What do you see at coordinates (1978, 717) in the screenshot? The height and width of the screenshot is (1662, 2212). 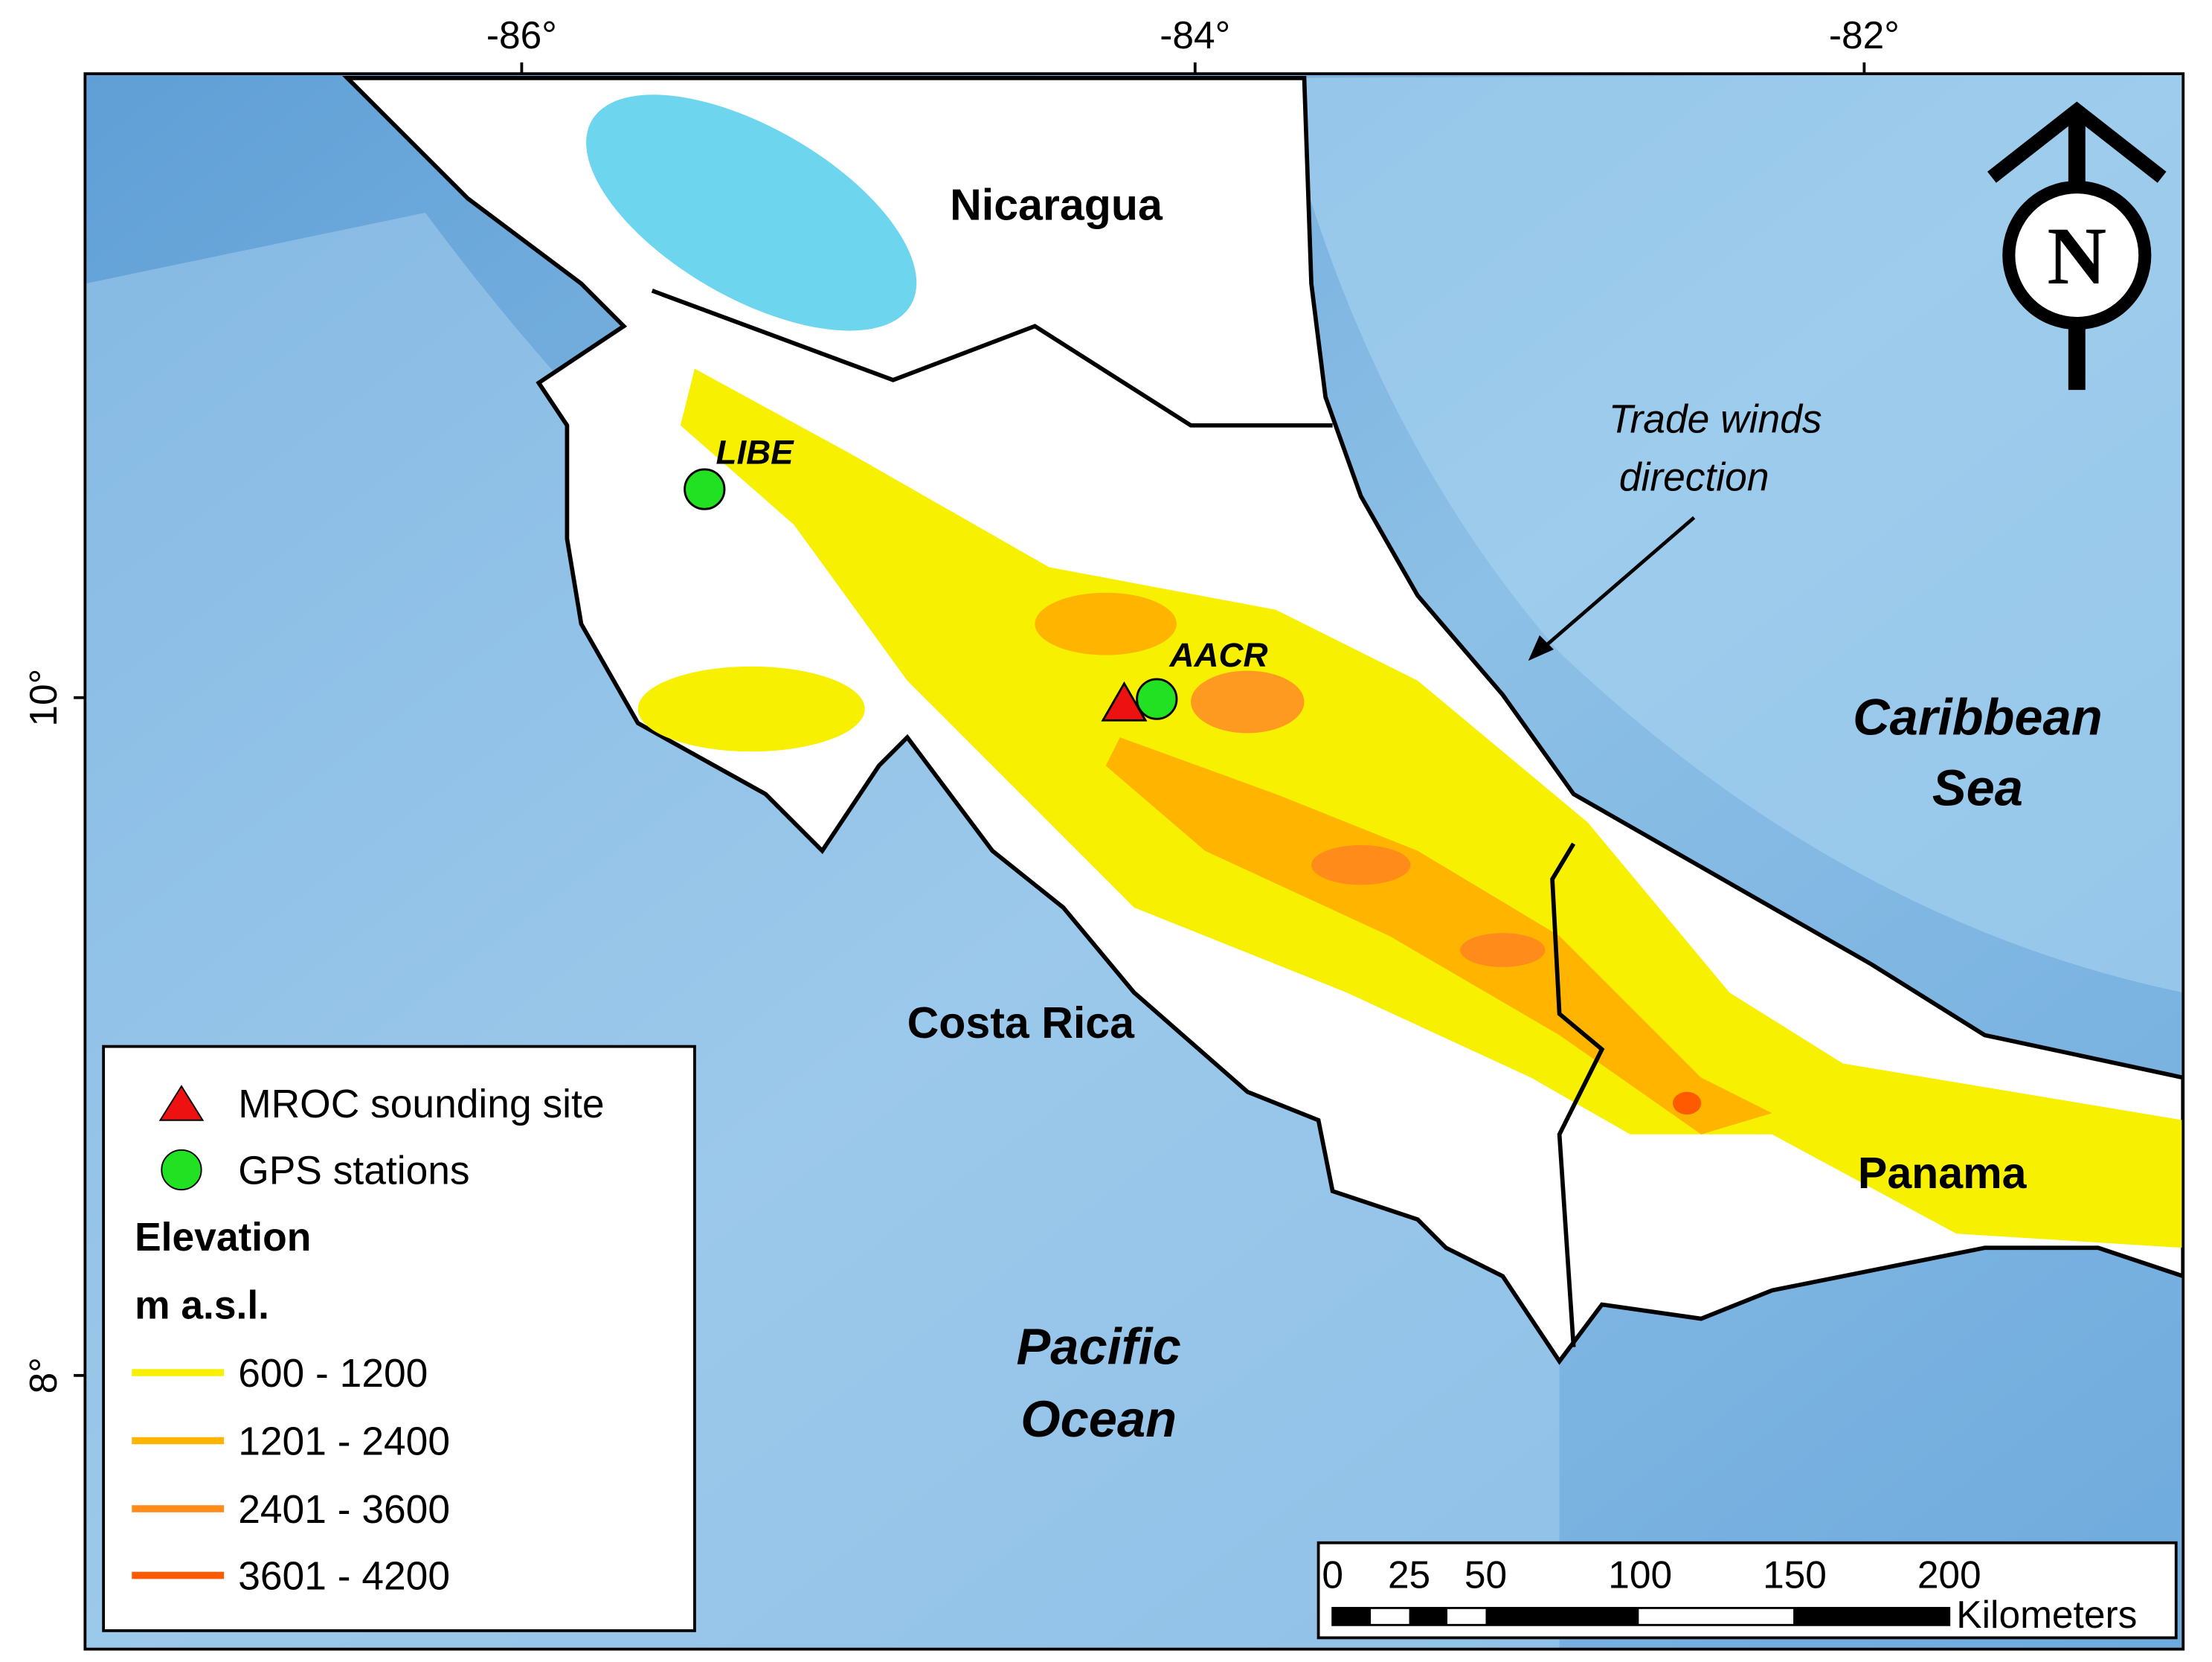 I see `sea-label: Caribbean` at bounding box center [1978, 717].